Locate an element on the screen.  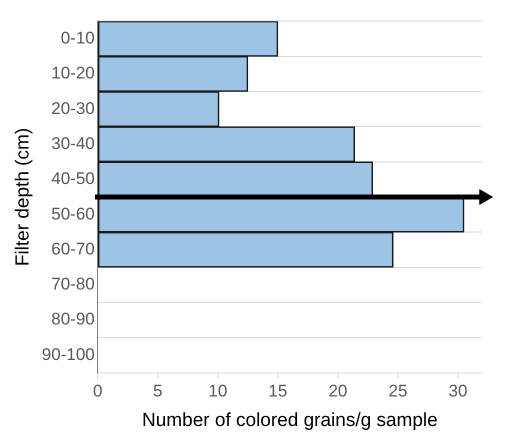
x-tick-label: 30 is located at coordinates (458, 391).